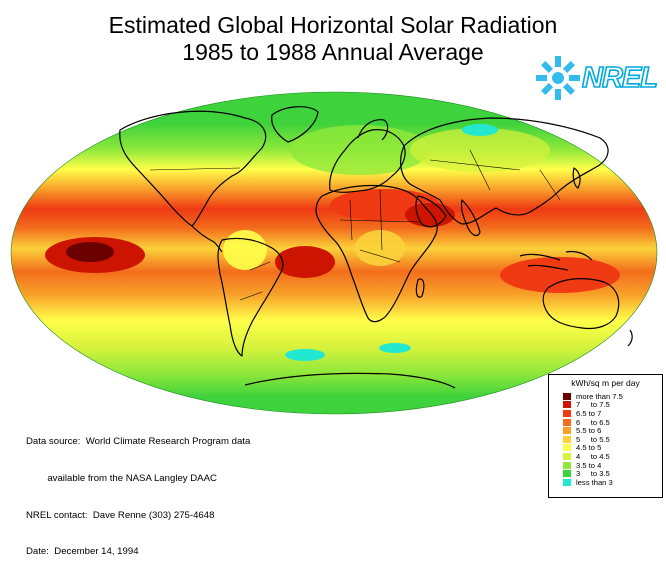 The width and height of the screenshot is (666, 571). Describe the element at coordinates (295, 124) in the screenshot. I see `greenland-outline` at that location.